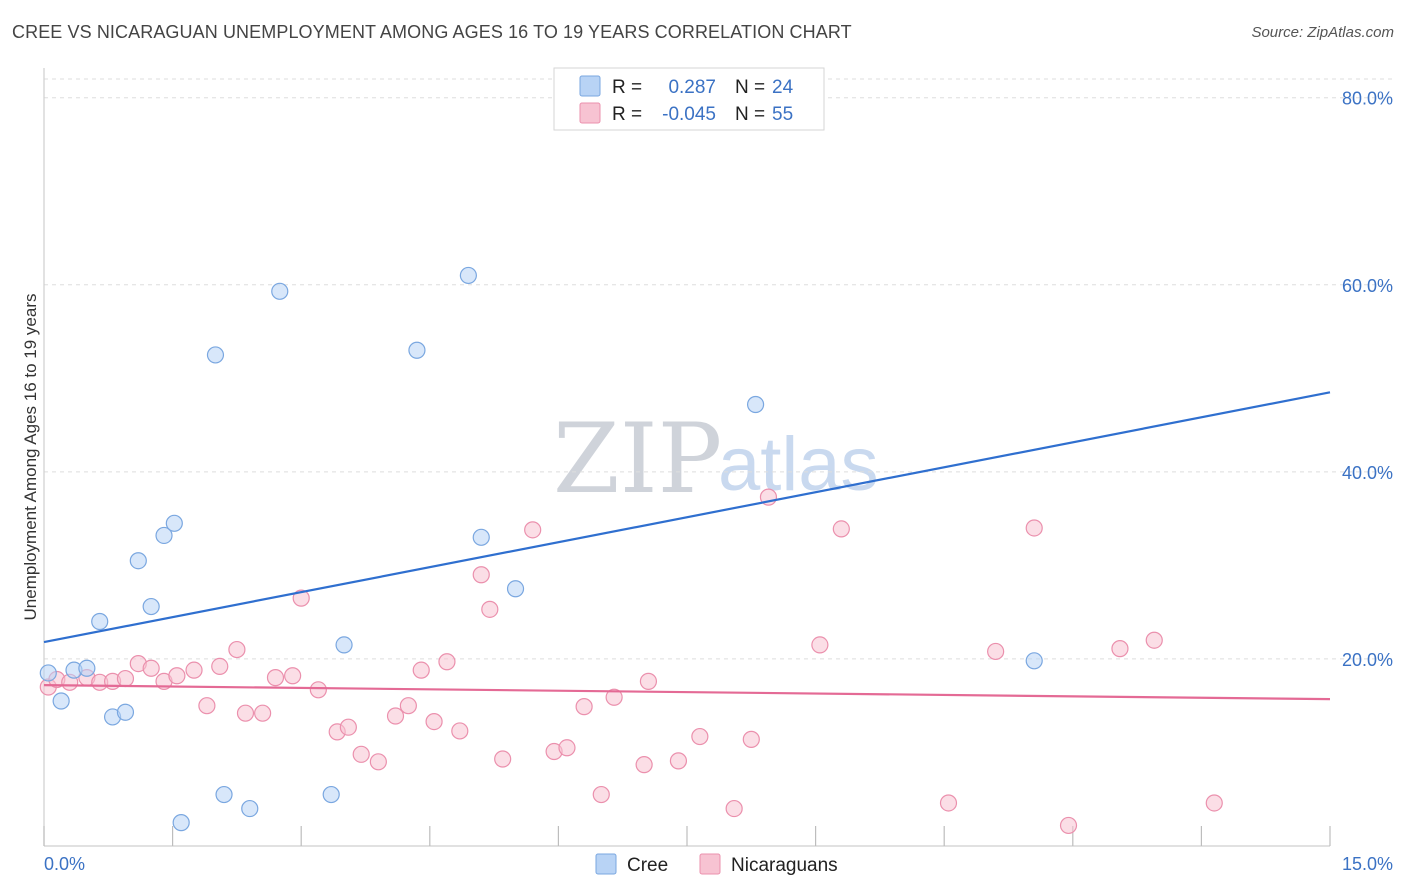  Describe the element at coordinates (784, 865) in the screenshot. I see `bottom-legend-nicaraguans-label: Nicaraguans` at that location.